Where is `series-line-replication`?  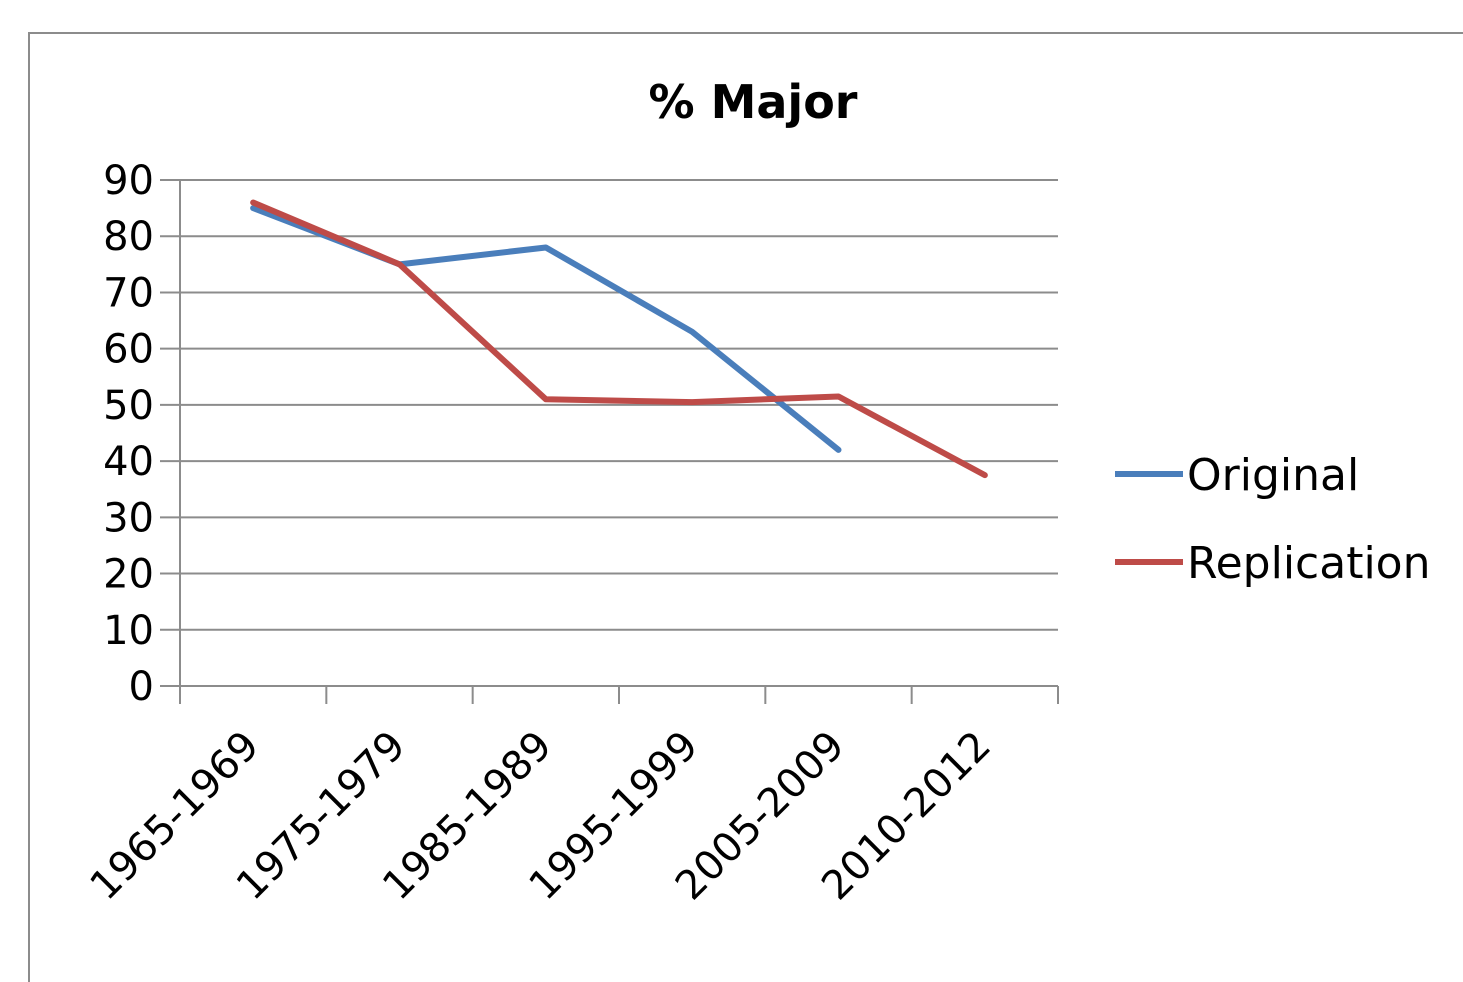
series-line-replication is located at coordinates (619, 339).